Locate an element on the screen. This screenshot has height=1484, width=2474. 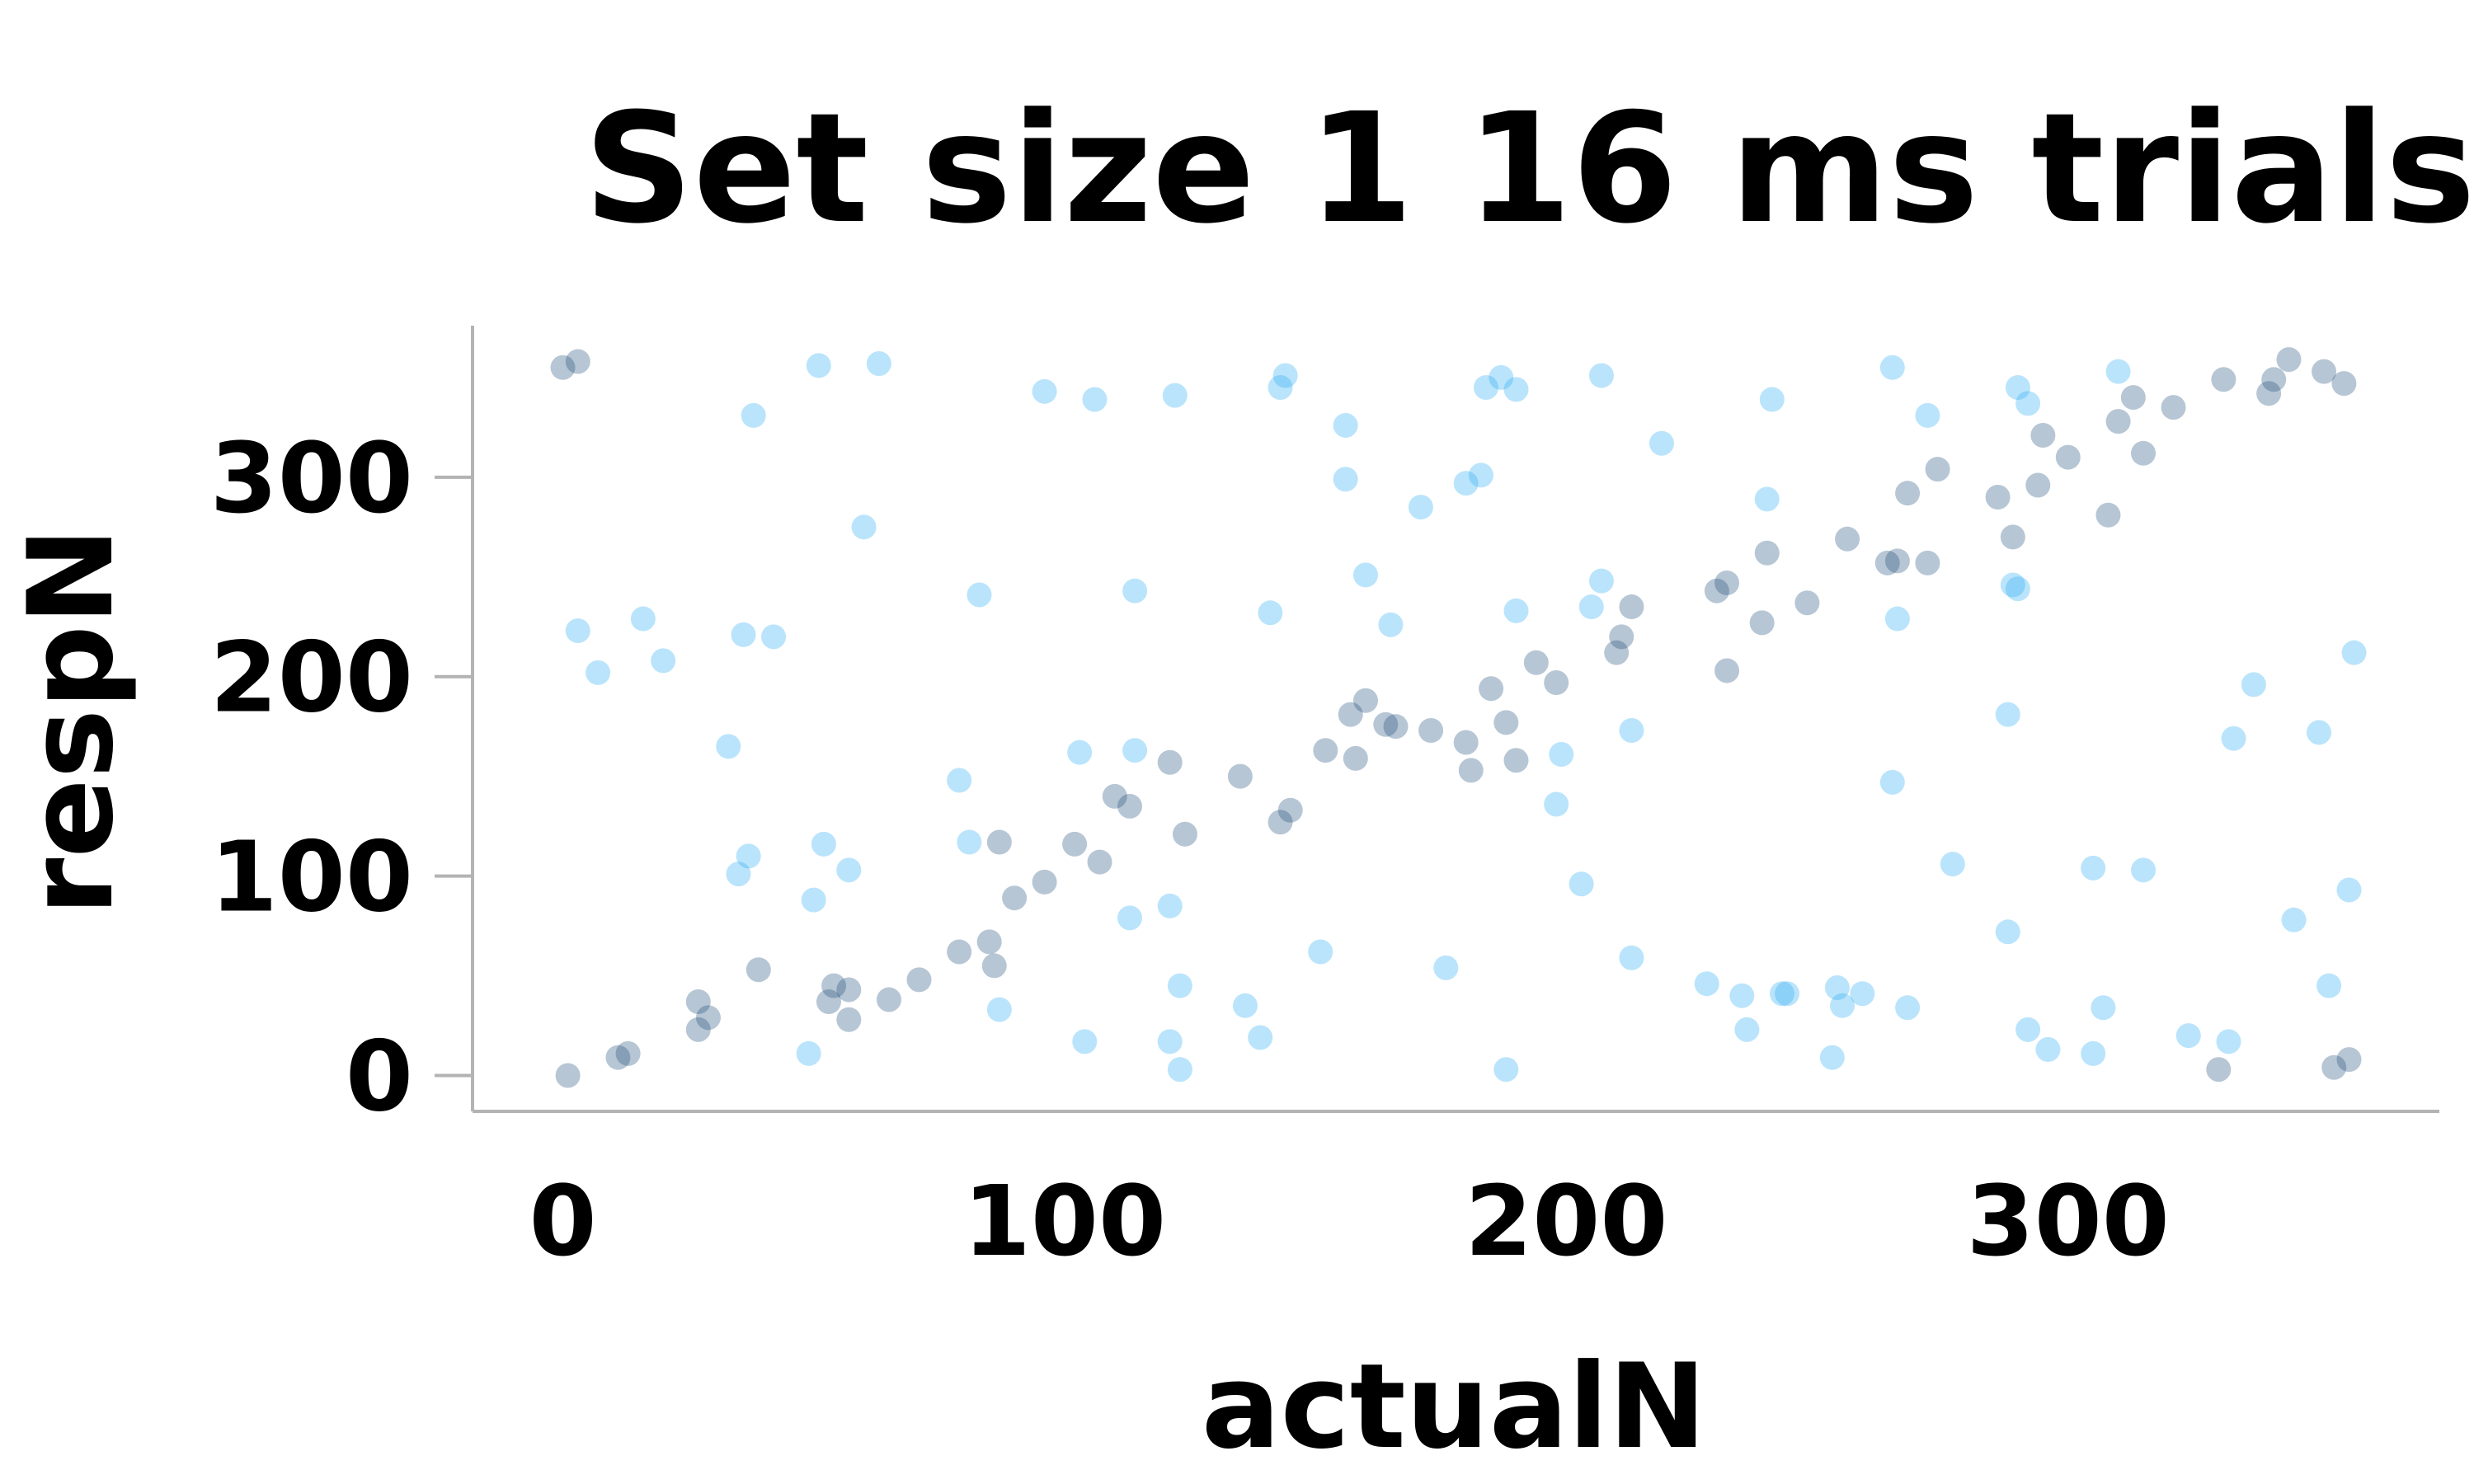
y-tick-label: 100 is located at coordinates (311, 877).